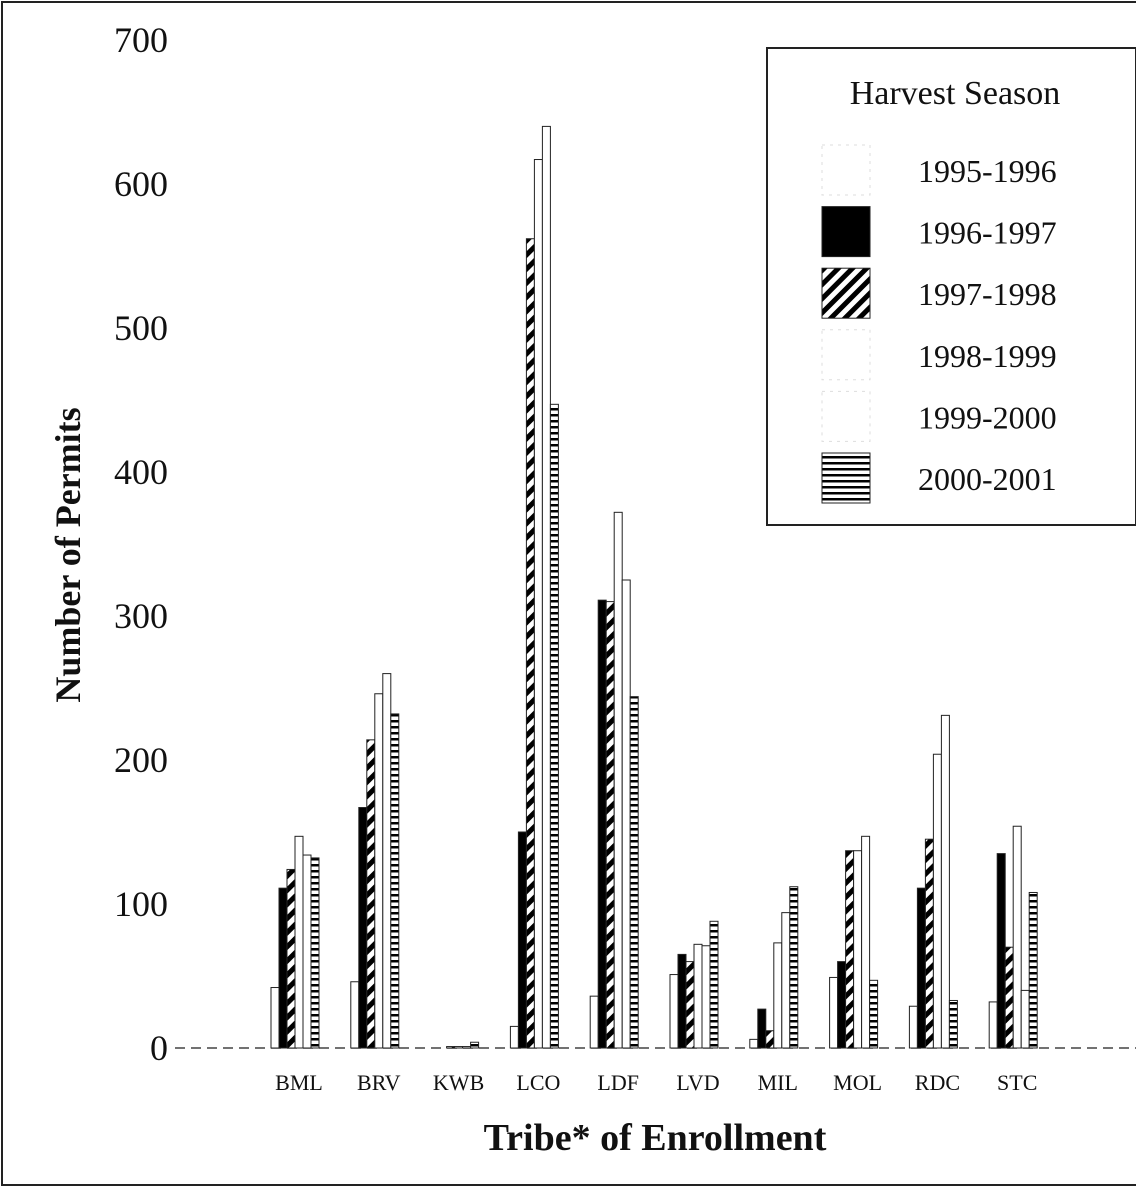 The height and width of the screenshot is (1196, 1136). What do you see at coordinates (141, 616) in the screenshot?
I see `y-tick-label: 300` at bounding box center [141, 616].